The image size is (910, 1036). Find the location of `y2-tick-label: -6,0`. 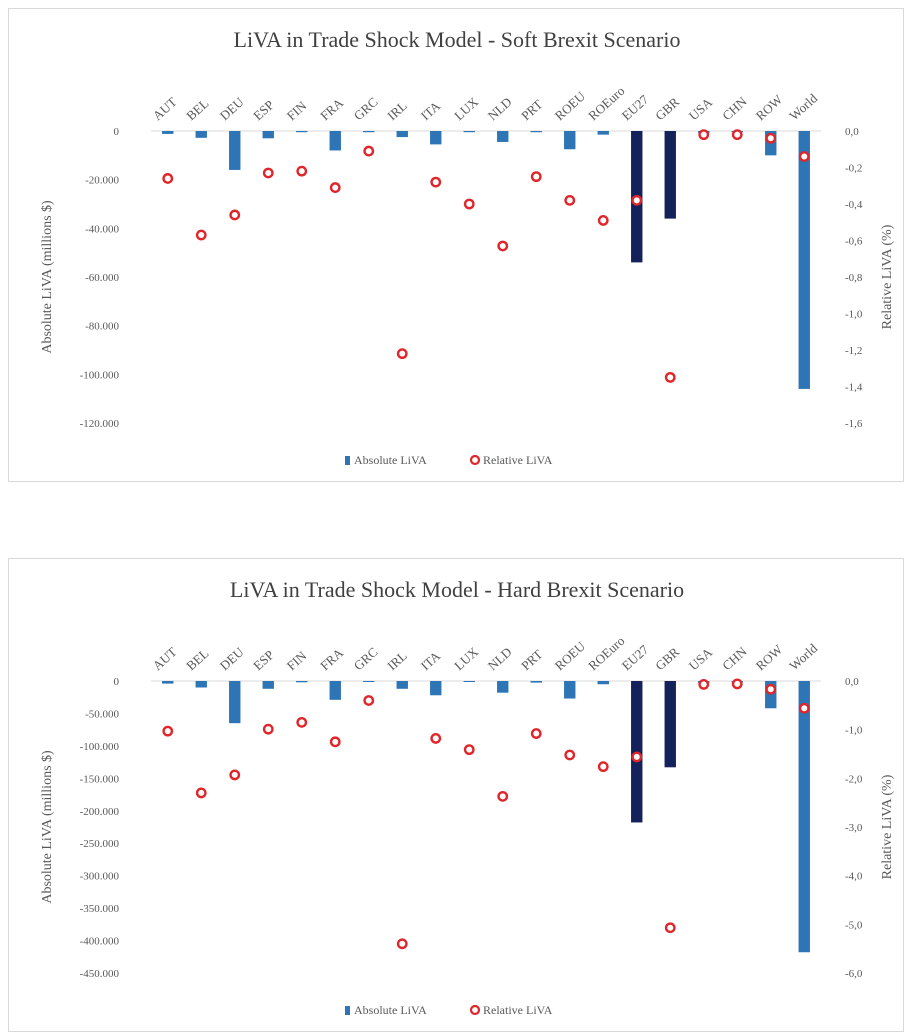

y2-tick-label: -6,0 is located at coordinates (854, 974).